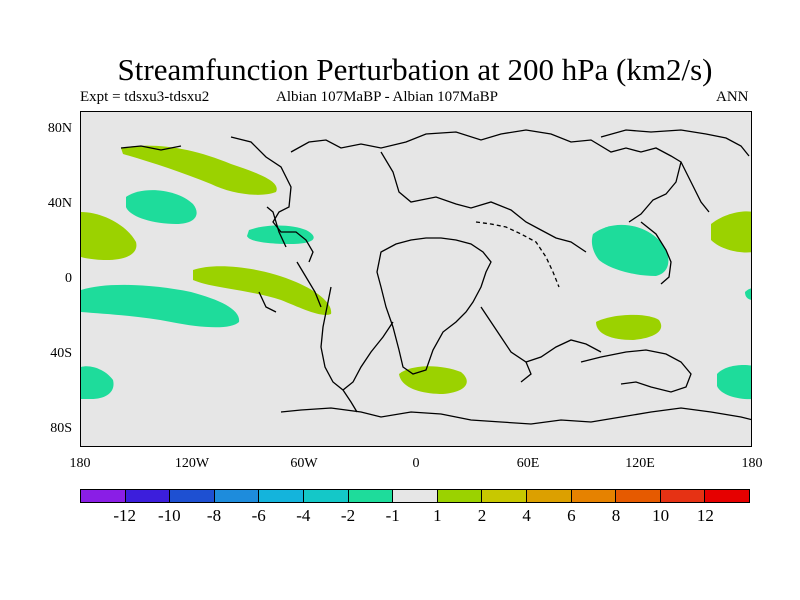 The width and height of the screenshot is (800, 600). What do you see at coordinates (748, 294) in the screenshot?
I see `negative-anomaly-east-edge-small` at bounding box center [748, 294].